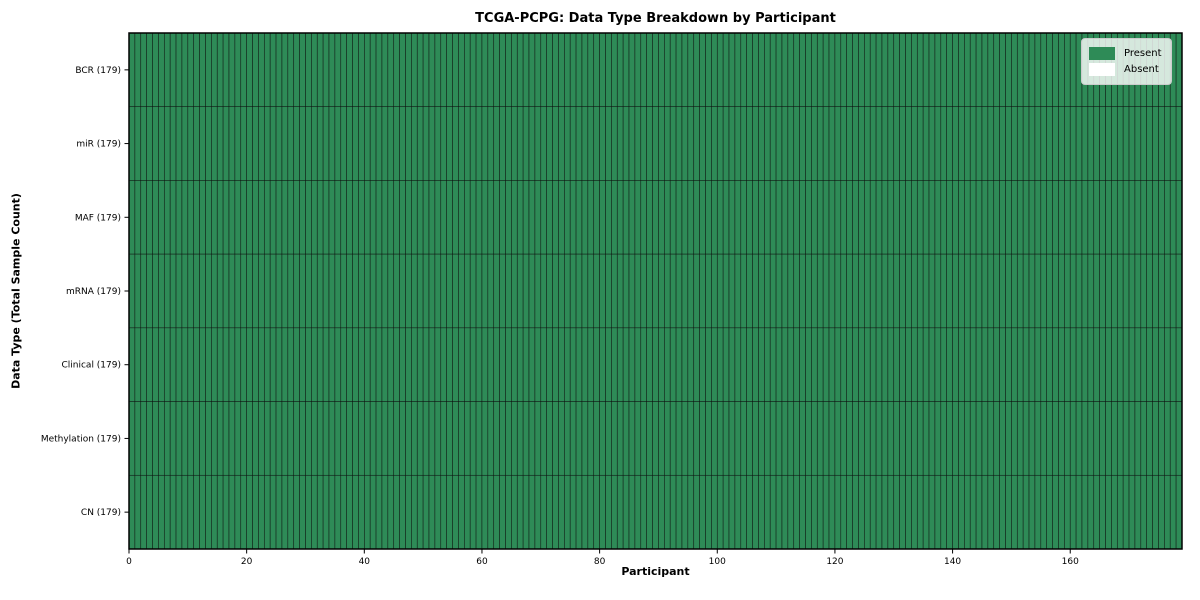 This screenshot has height=600, width=1200. Describe the element at coordinates (1125, 69) in the screenshot. I see `legend-item-absent: Absent` at that location.